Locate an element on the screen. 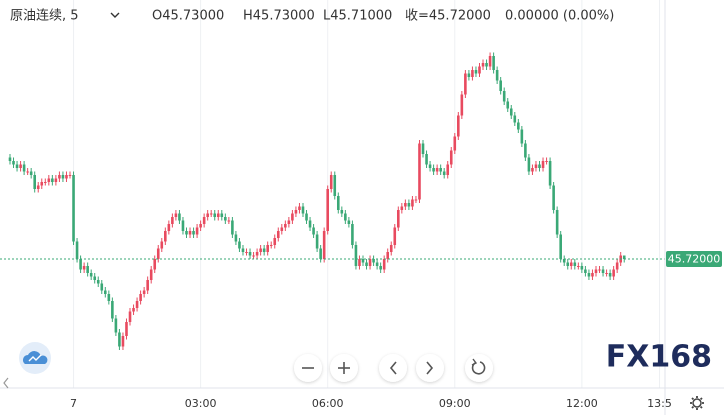 This screenshot has height=415, width=724. x-tick-label: 06:00 is located at coordinates (328, 403).